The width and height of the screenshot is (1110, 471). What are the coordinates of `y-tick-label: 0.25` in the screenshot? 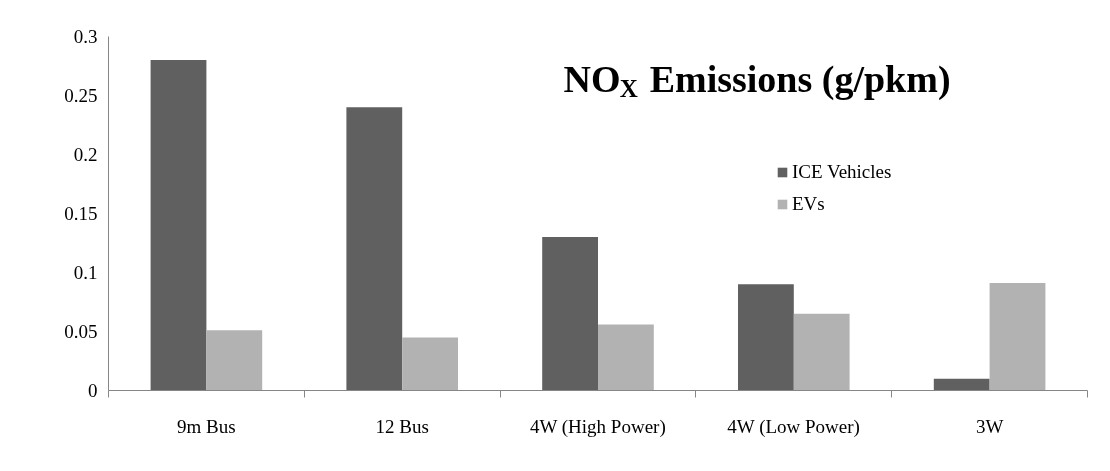 It's located at (81, 95).